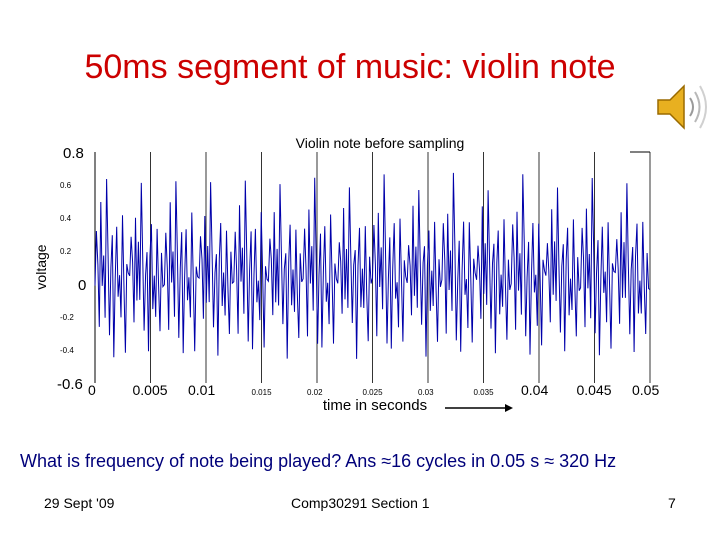 This screenshot has height=540, width=720. I want to click on y-tick-label: -0.6, so click(70, 384).